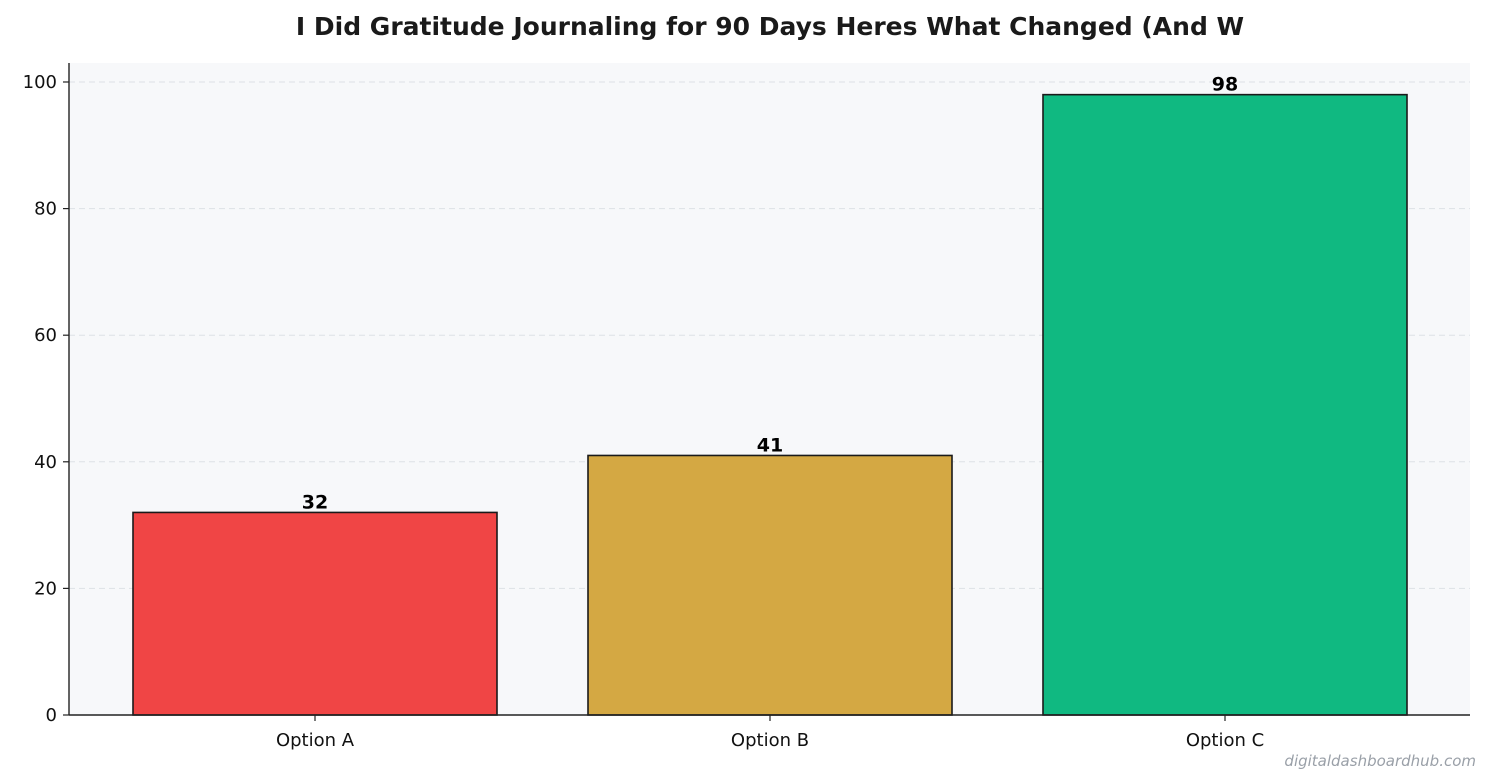 This screenshot has width=1492, height=783. I want to click on data-label: 98, so click(1225, 85).